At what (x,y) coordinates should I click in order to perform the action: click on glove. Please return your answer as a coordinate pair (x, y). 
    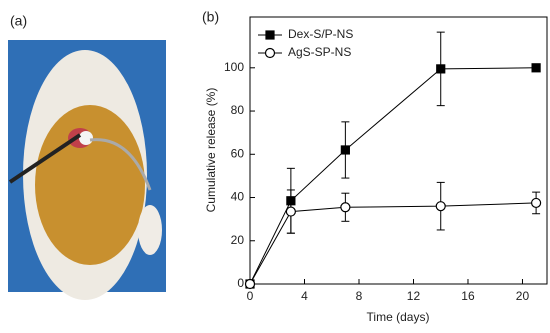
    Looking at the image, I should click on (150, 230).